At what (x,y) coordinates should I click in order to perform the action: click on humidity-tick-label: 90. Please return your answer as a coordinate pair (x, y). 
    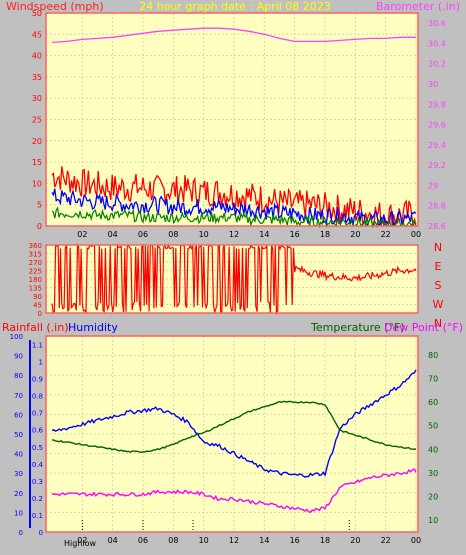
    Looking at the image, I should click on (18, 357).